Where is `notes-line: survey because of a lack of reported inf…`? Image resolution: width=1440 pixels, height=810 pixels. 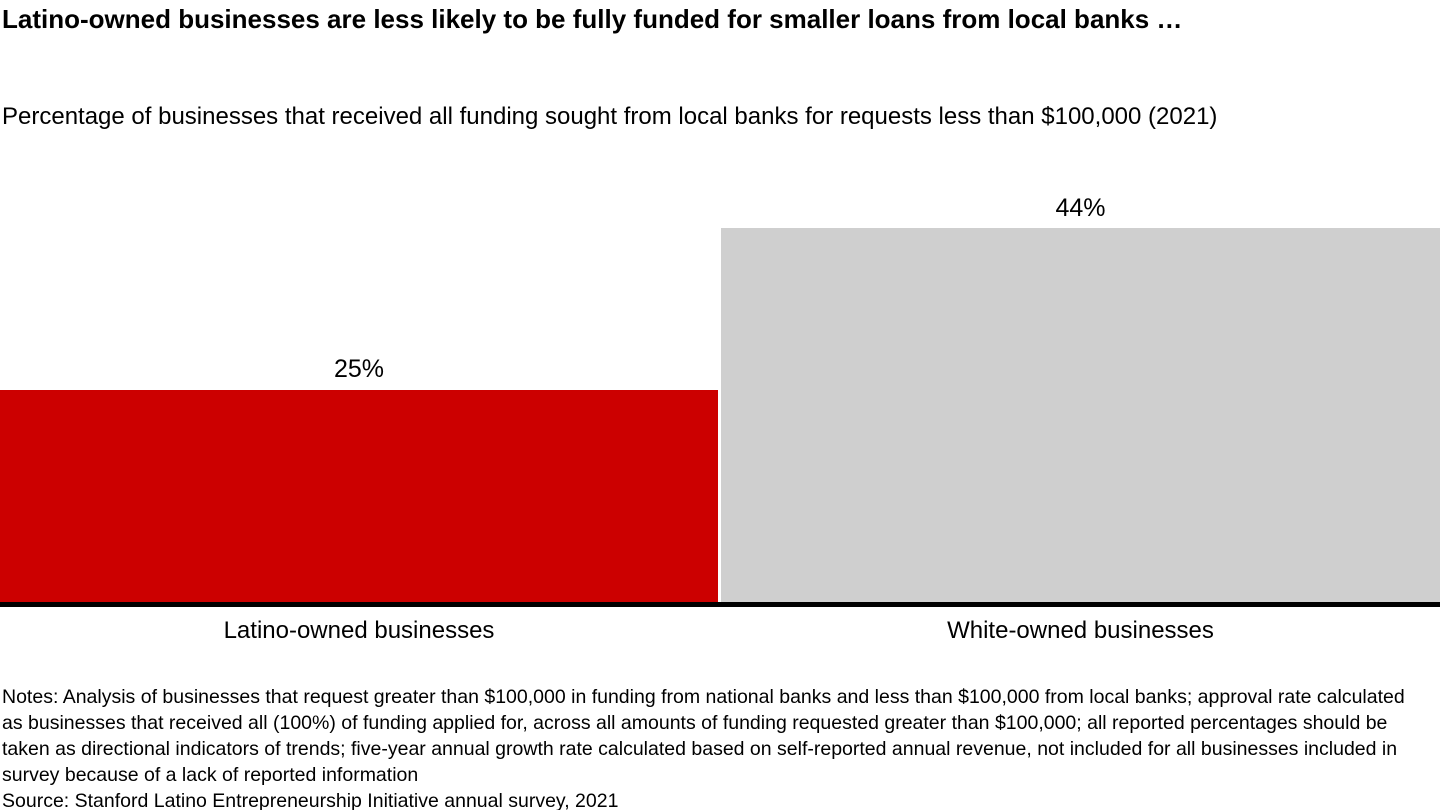
notes-line: survey because of a lack of reported inf… is located at coordinates (210, 775).